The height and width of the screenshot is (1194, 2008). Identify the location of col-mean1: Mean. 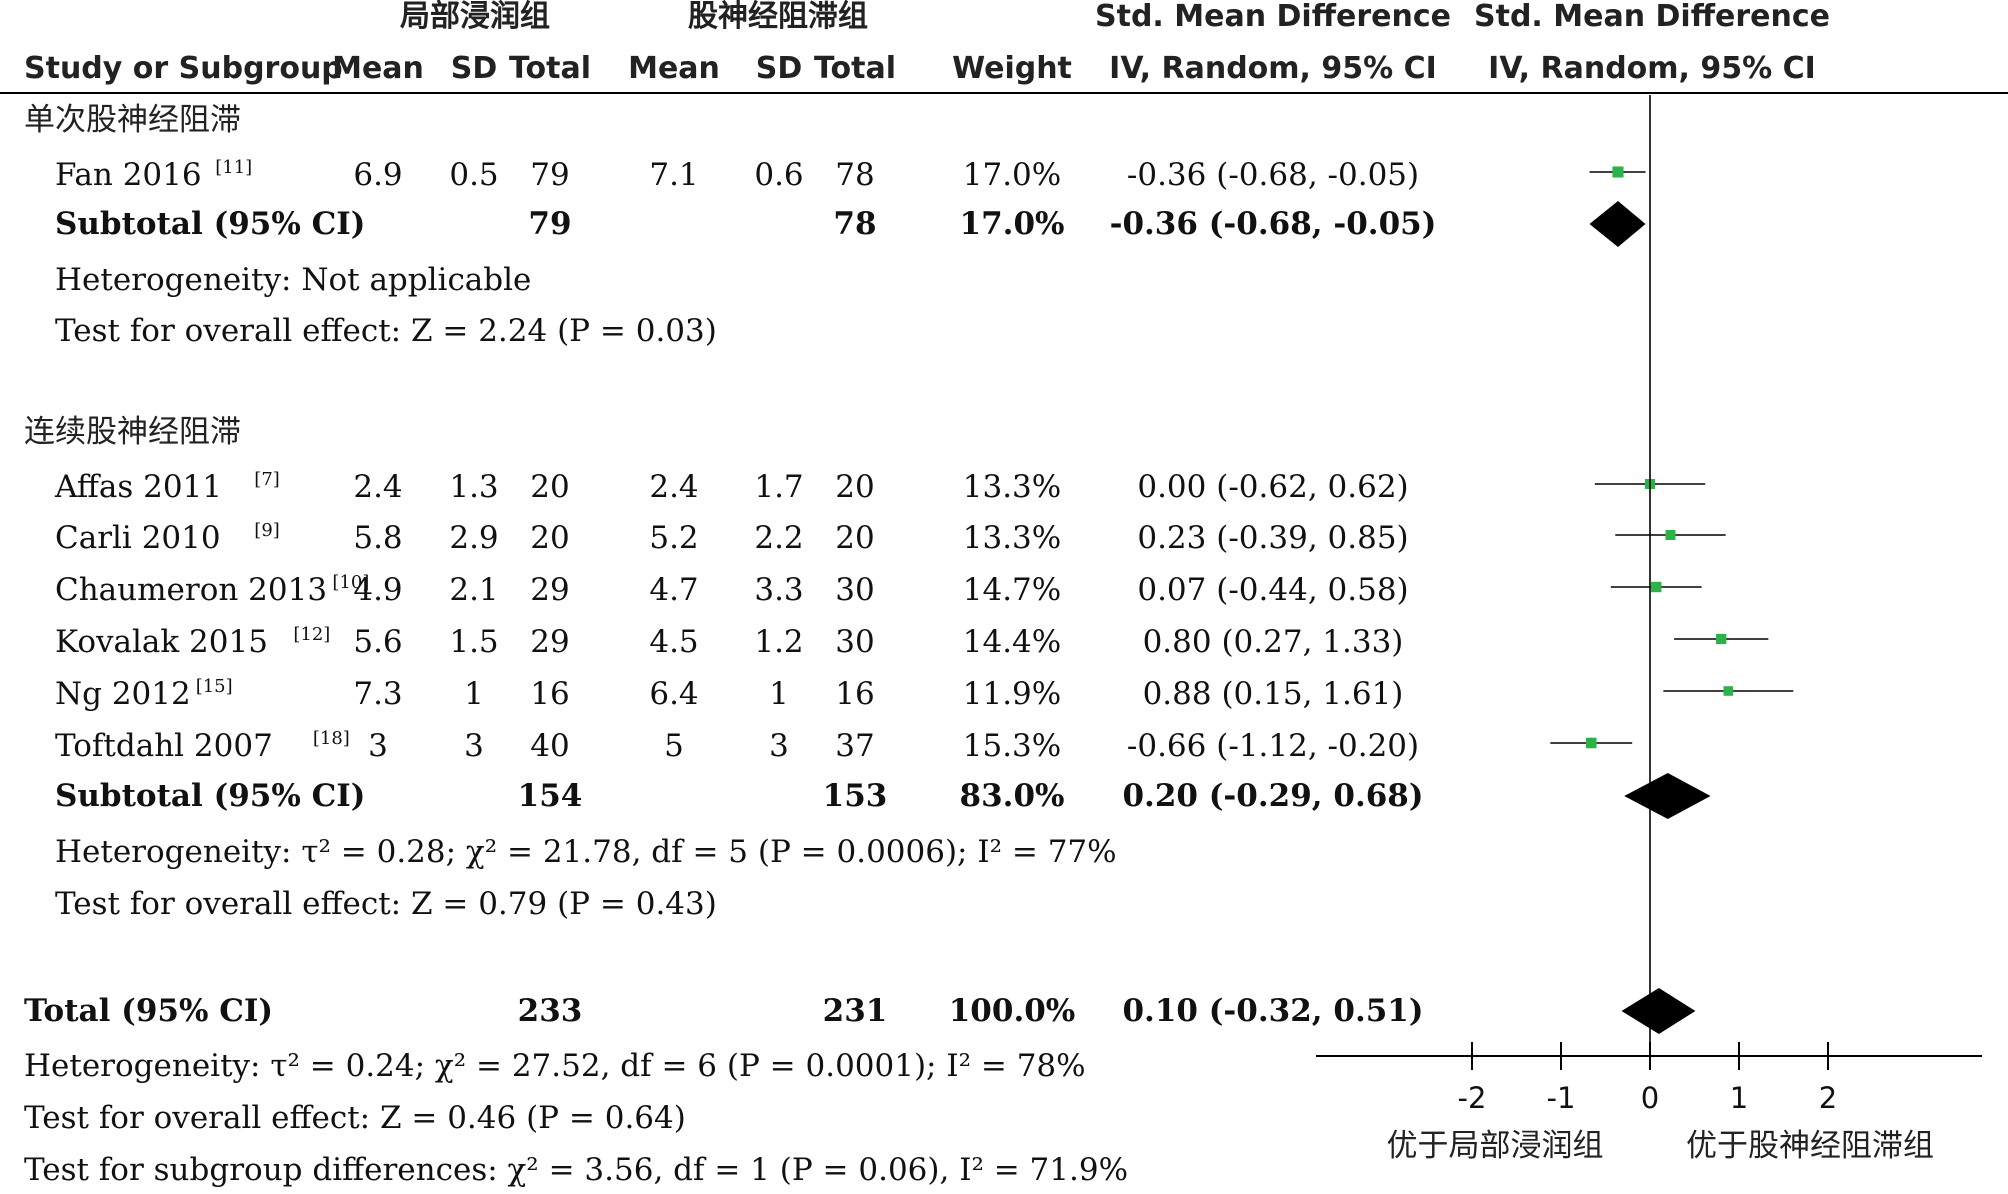
(378, 68).